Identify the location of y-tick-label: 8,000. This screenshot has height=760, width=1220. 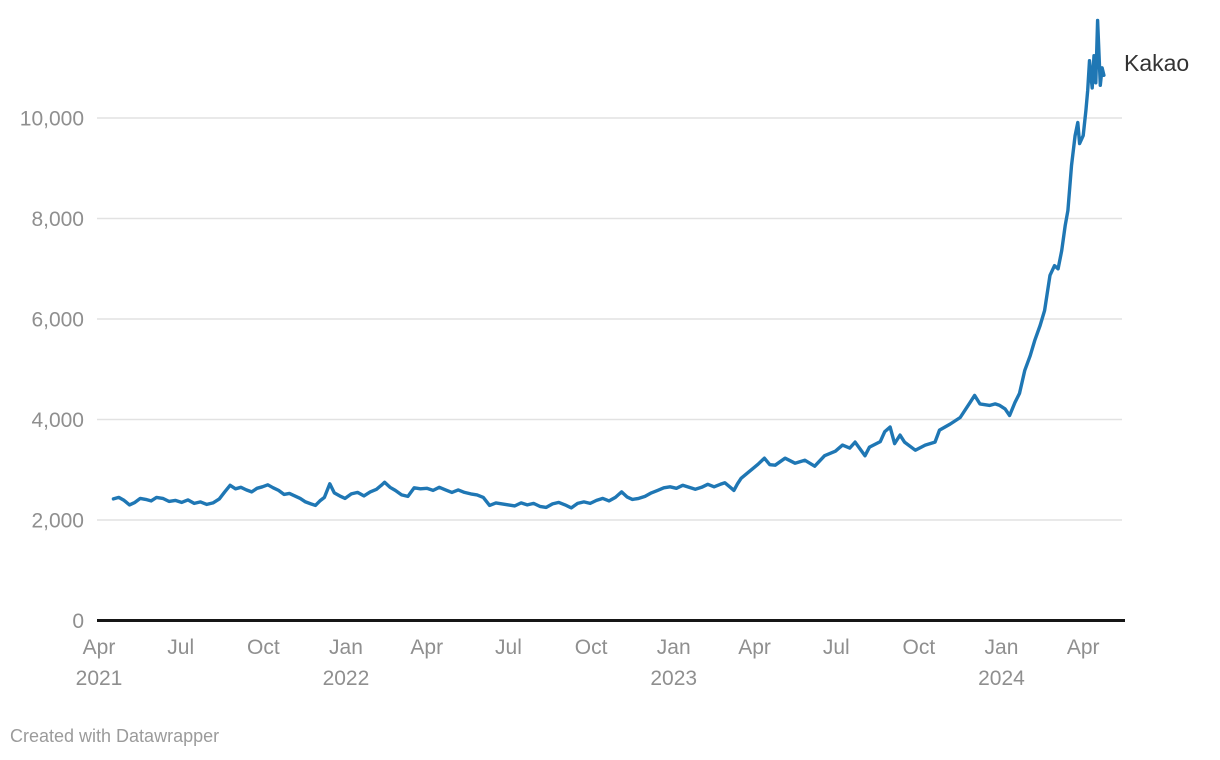
(57, 219).